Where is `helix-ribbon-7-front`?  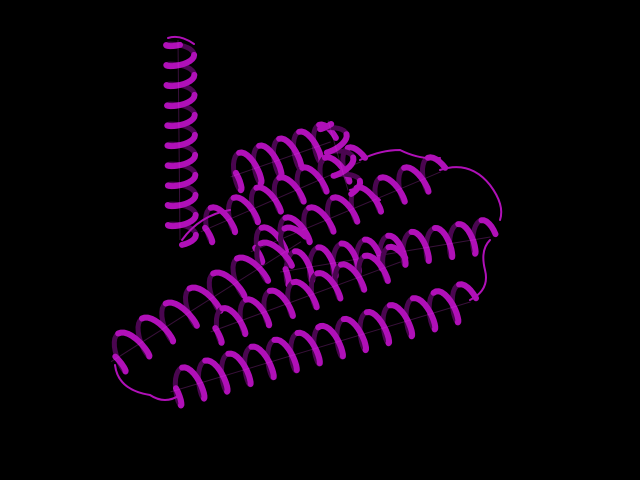
helix-ribbon-7-front is located at coordinates (310, 294).